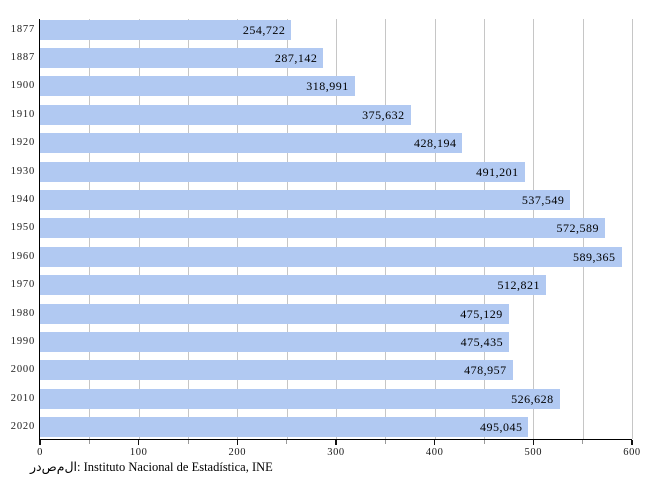 The image size is (650, 480). Describe the element at coordinates (435, 143) in the screenshot. I see `bar-value-label: 428,194` at that location.